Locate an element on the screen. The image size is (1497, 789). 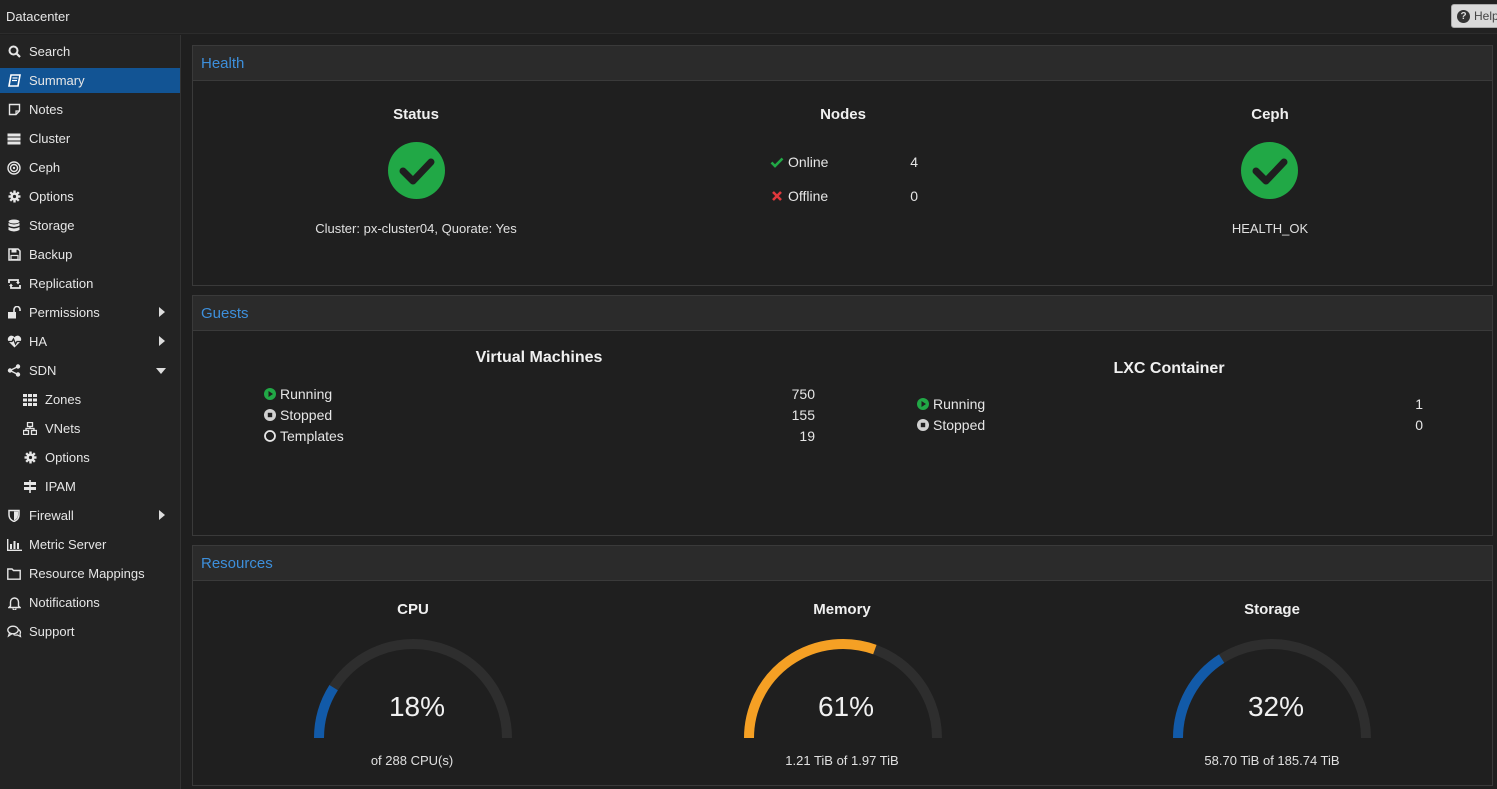
sidebar-item-ipam: IPAM is located at coordinates (90, 486).